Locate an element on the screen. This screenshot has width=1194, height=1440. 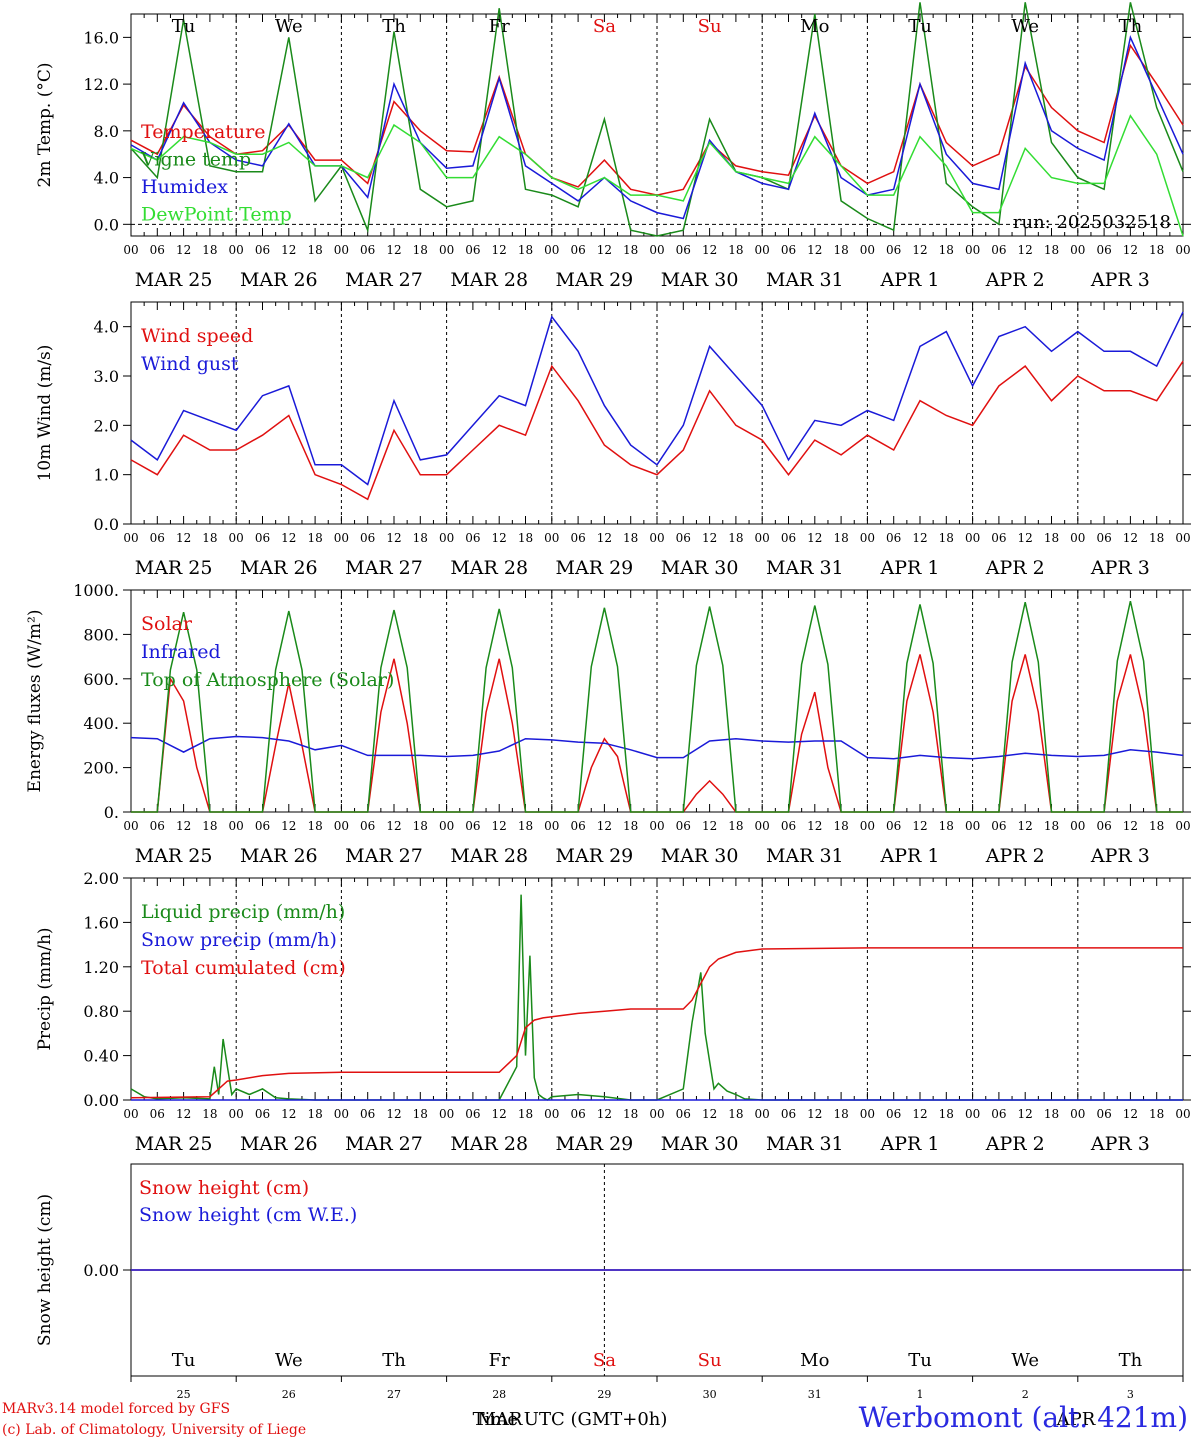
weekday-label: Mo is located at coordinates (814, 1360).